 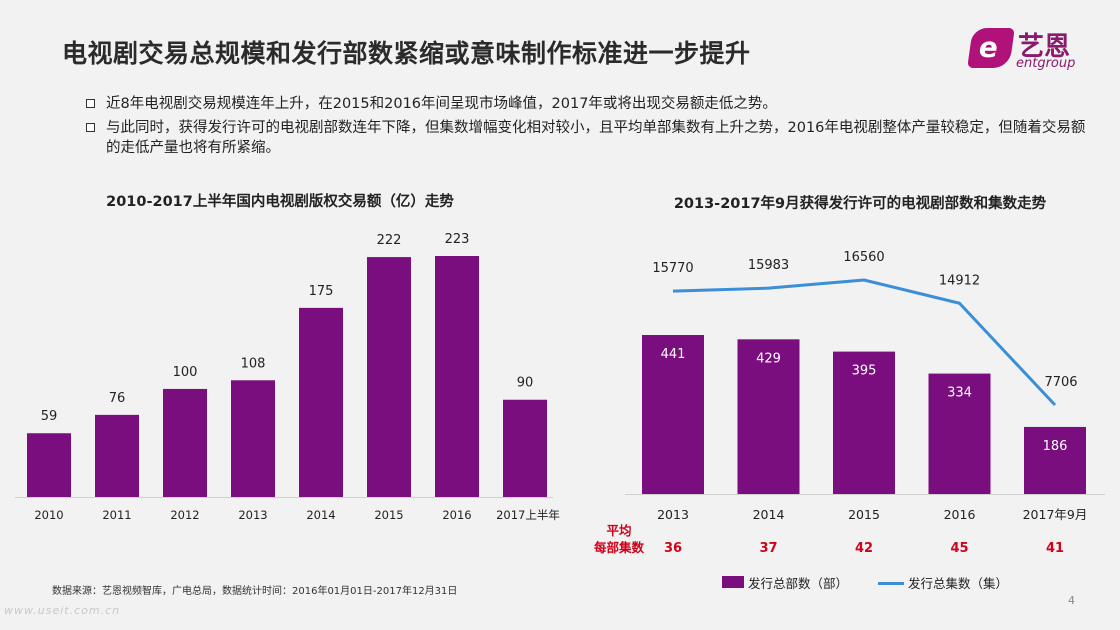 What do you see at coordinates (768, 358) in the screenshot?
I see `bar-value-label: 429` at bounding box center [768, 358].